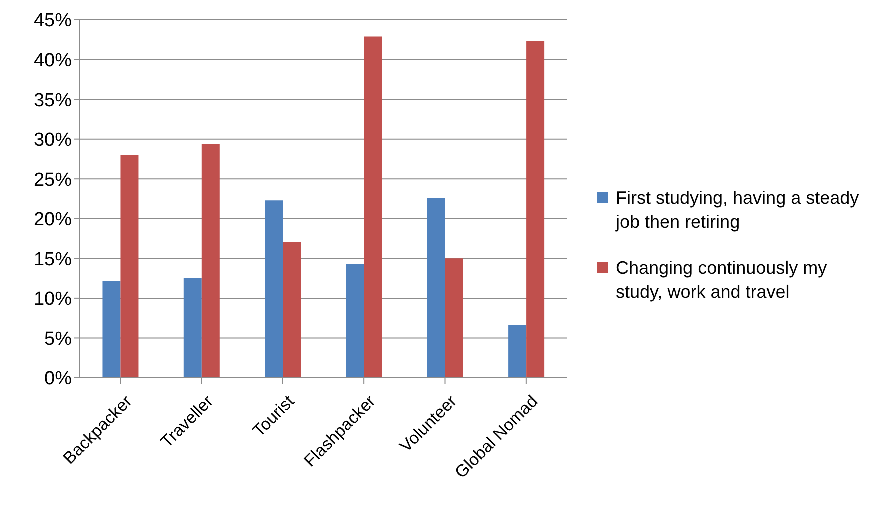  What do you see at coordinates (53, 101) in the screenshot?
I see `y-tick-label: 35%` at bounding box center [53, 101].